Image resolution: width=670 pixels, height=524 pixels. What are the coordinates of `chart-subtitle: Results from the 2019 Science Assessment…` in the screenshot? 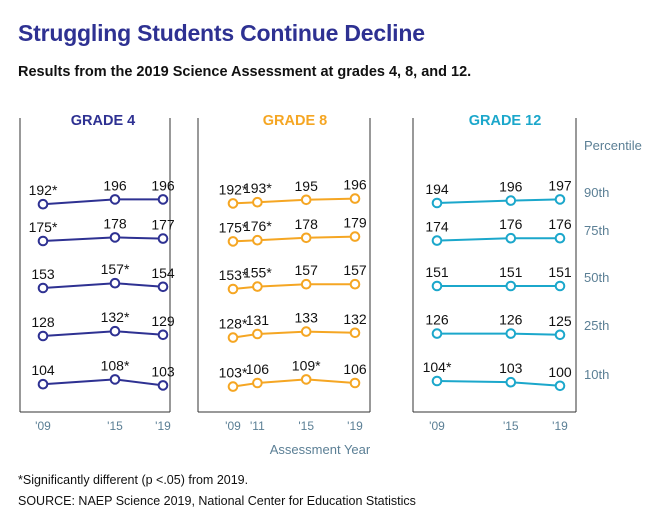 It's located at (245, 72).